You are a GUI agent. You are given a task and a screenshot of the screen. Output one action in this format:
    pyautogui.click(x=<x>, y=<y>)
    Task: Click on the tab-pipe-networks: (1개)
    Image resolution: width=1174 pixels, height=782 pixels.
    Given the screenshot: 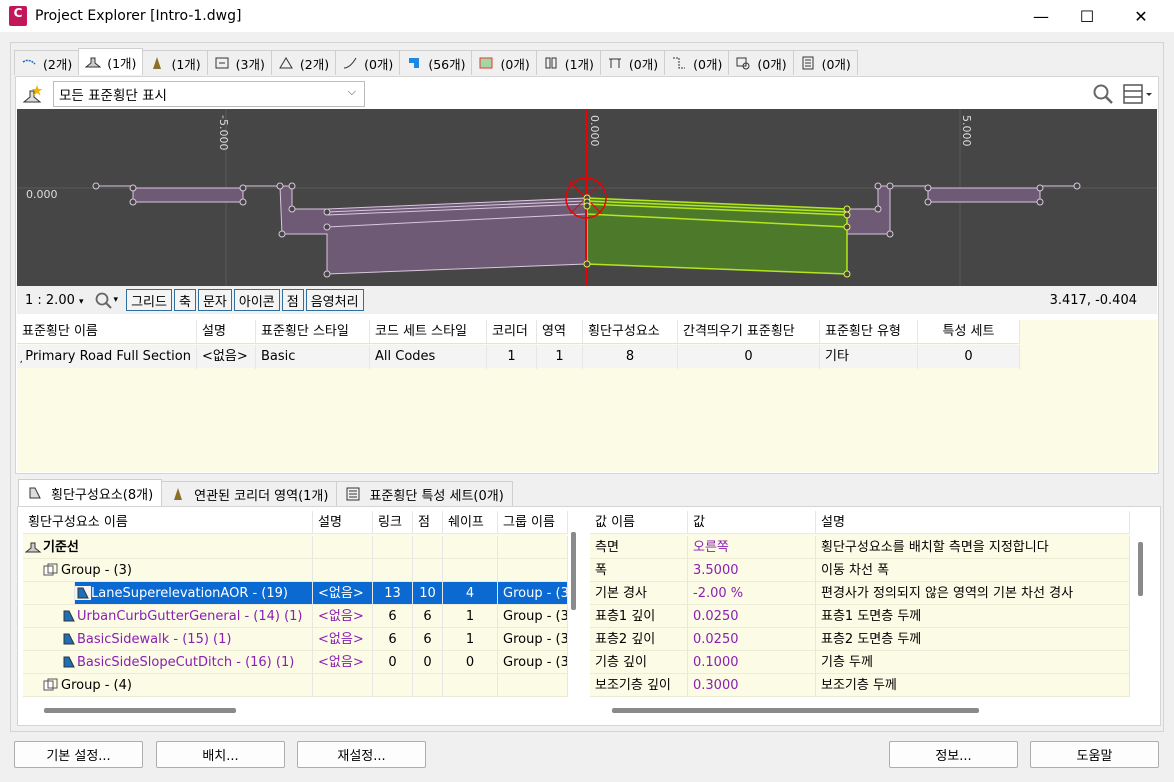 What is the action you would take?
    pyautogui.click(x=568, y=62)
    